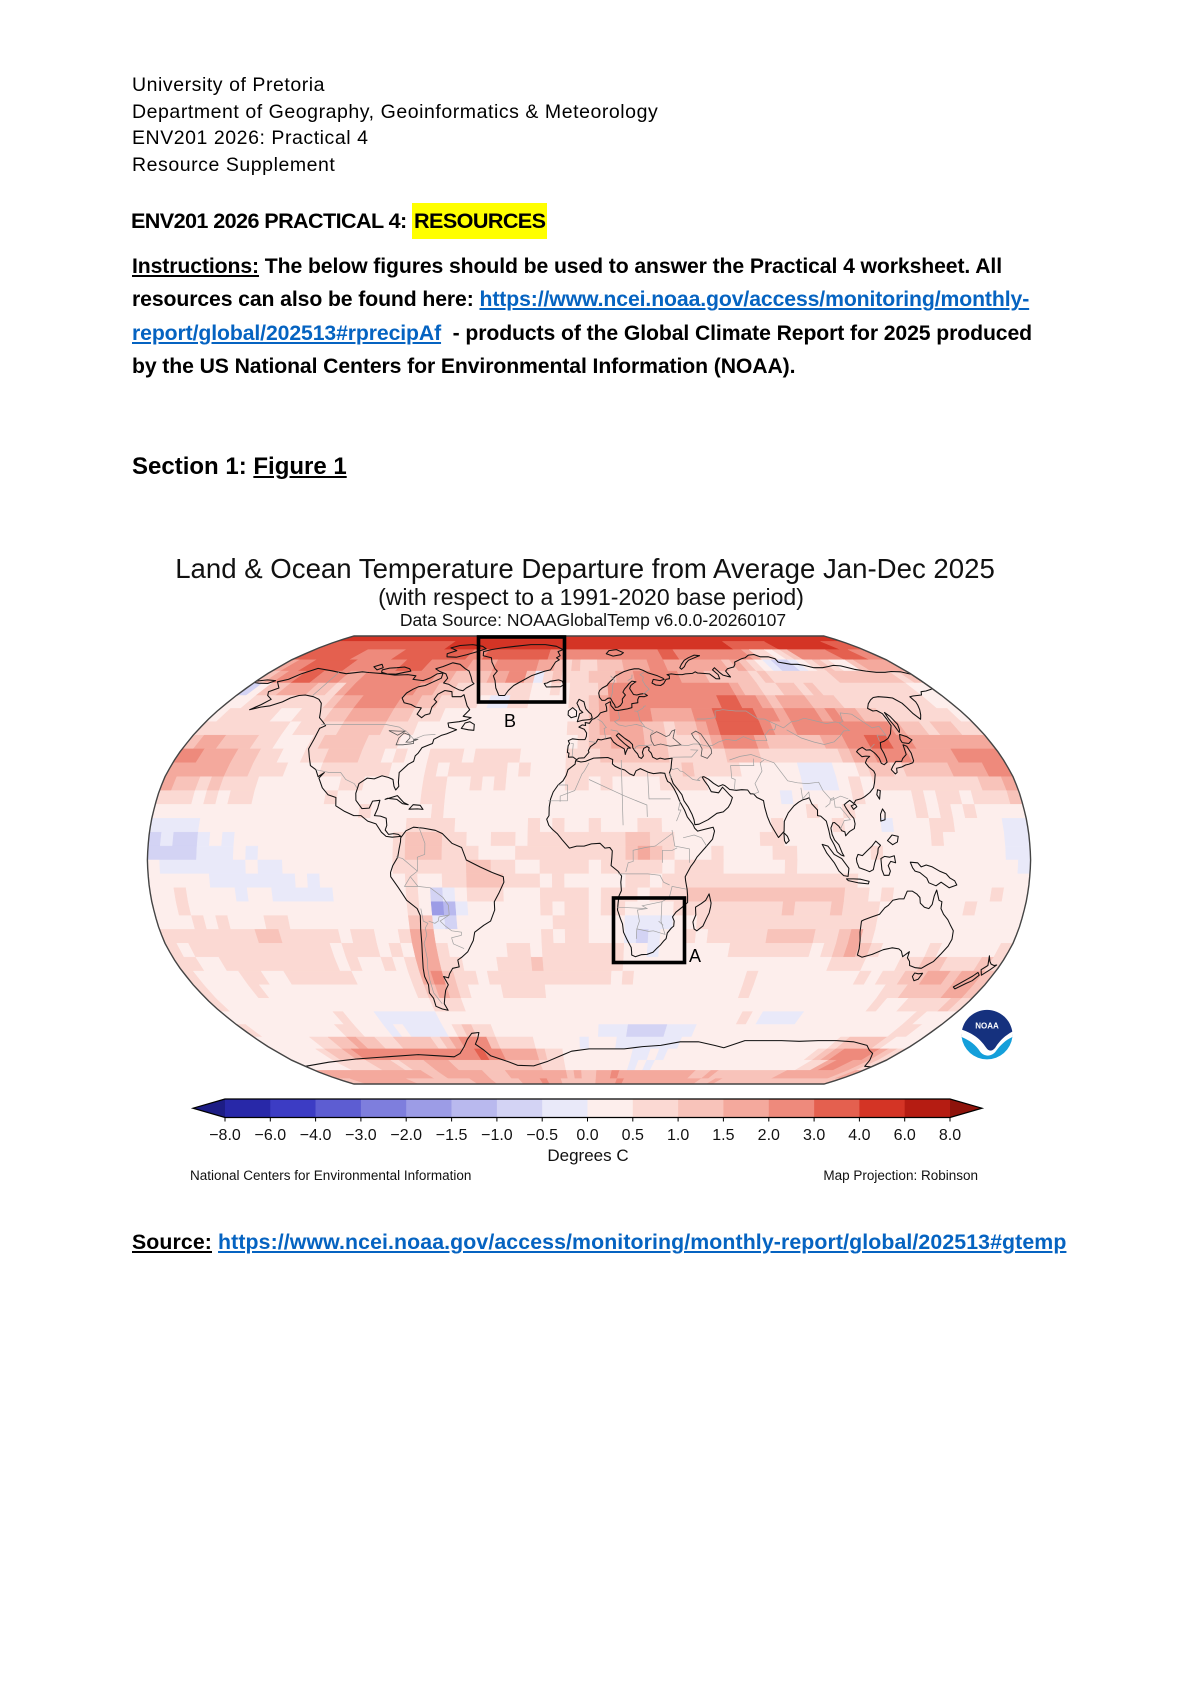 Image resolution: width=1200 pixels, height=1696 pixels. I want to click on svg-text: A, so click(695, 956).